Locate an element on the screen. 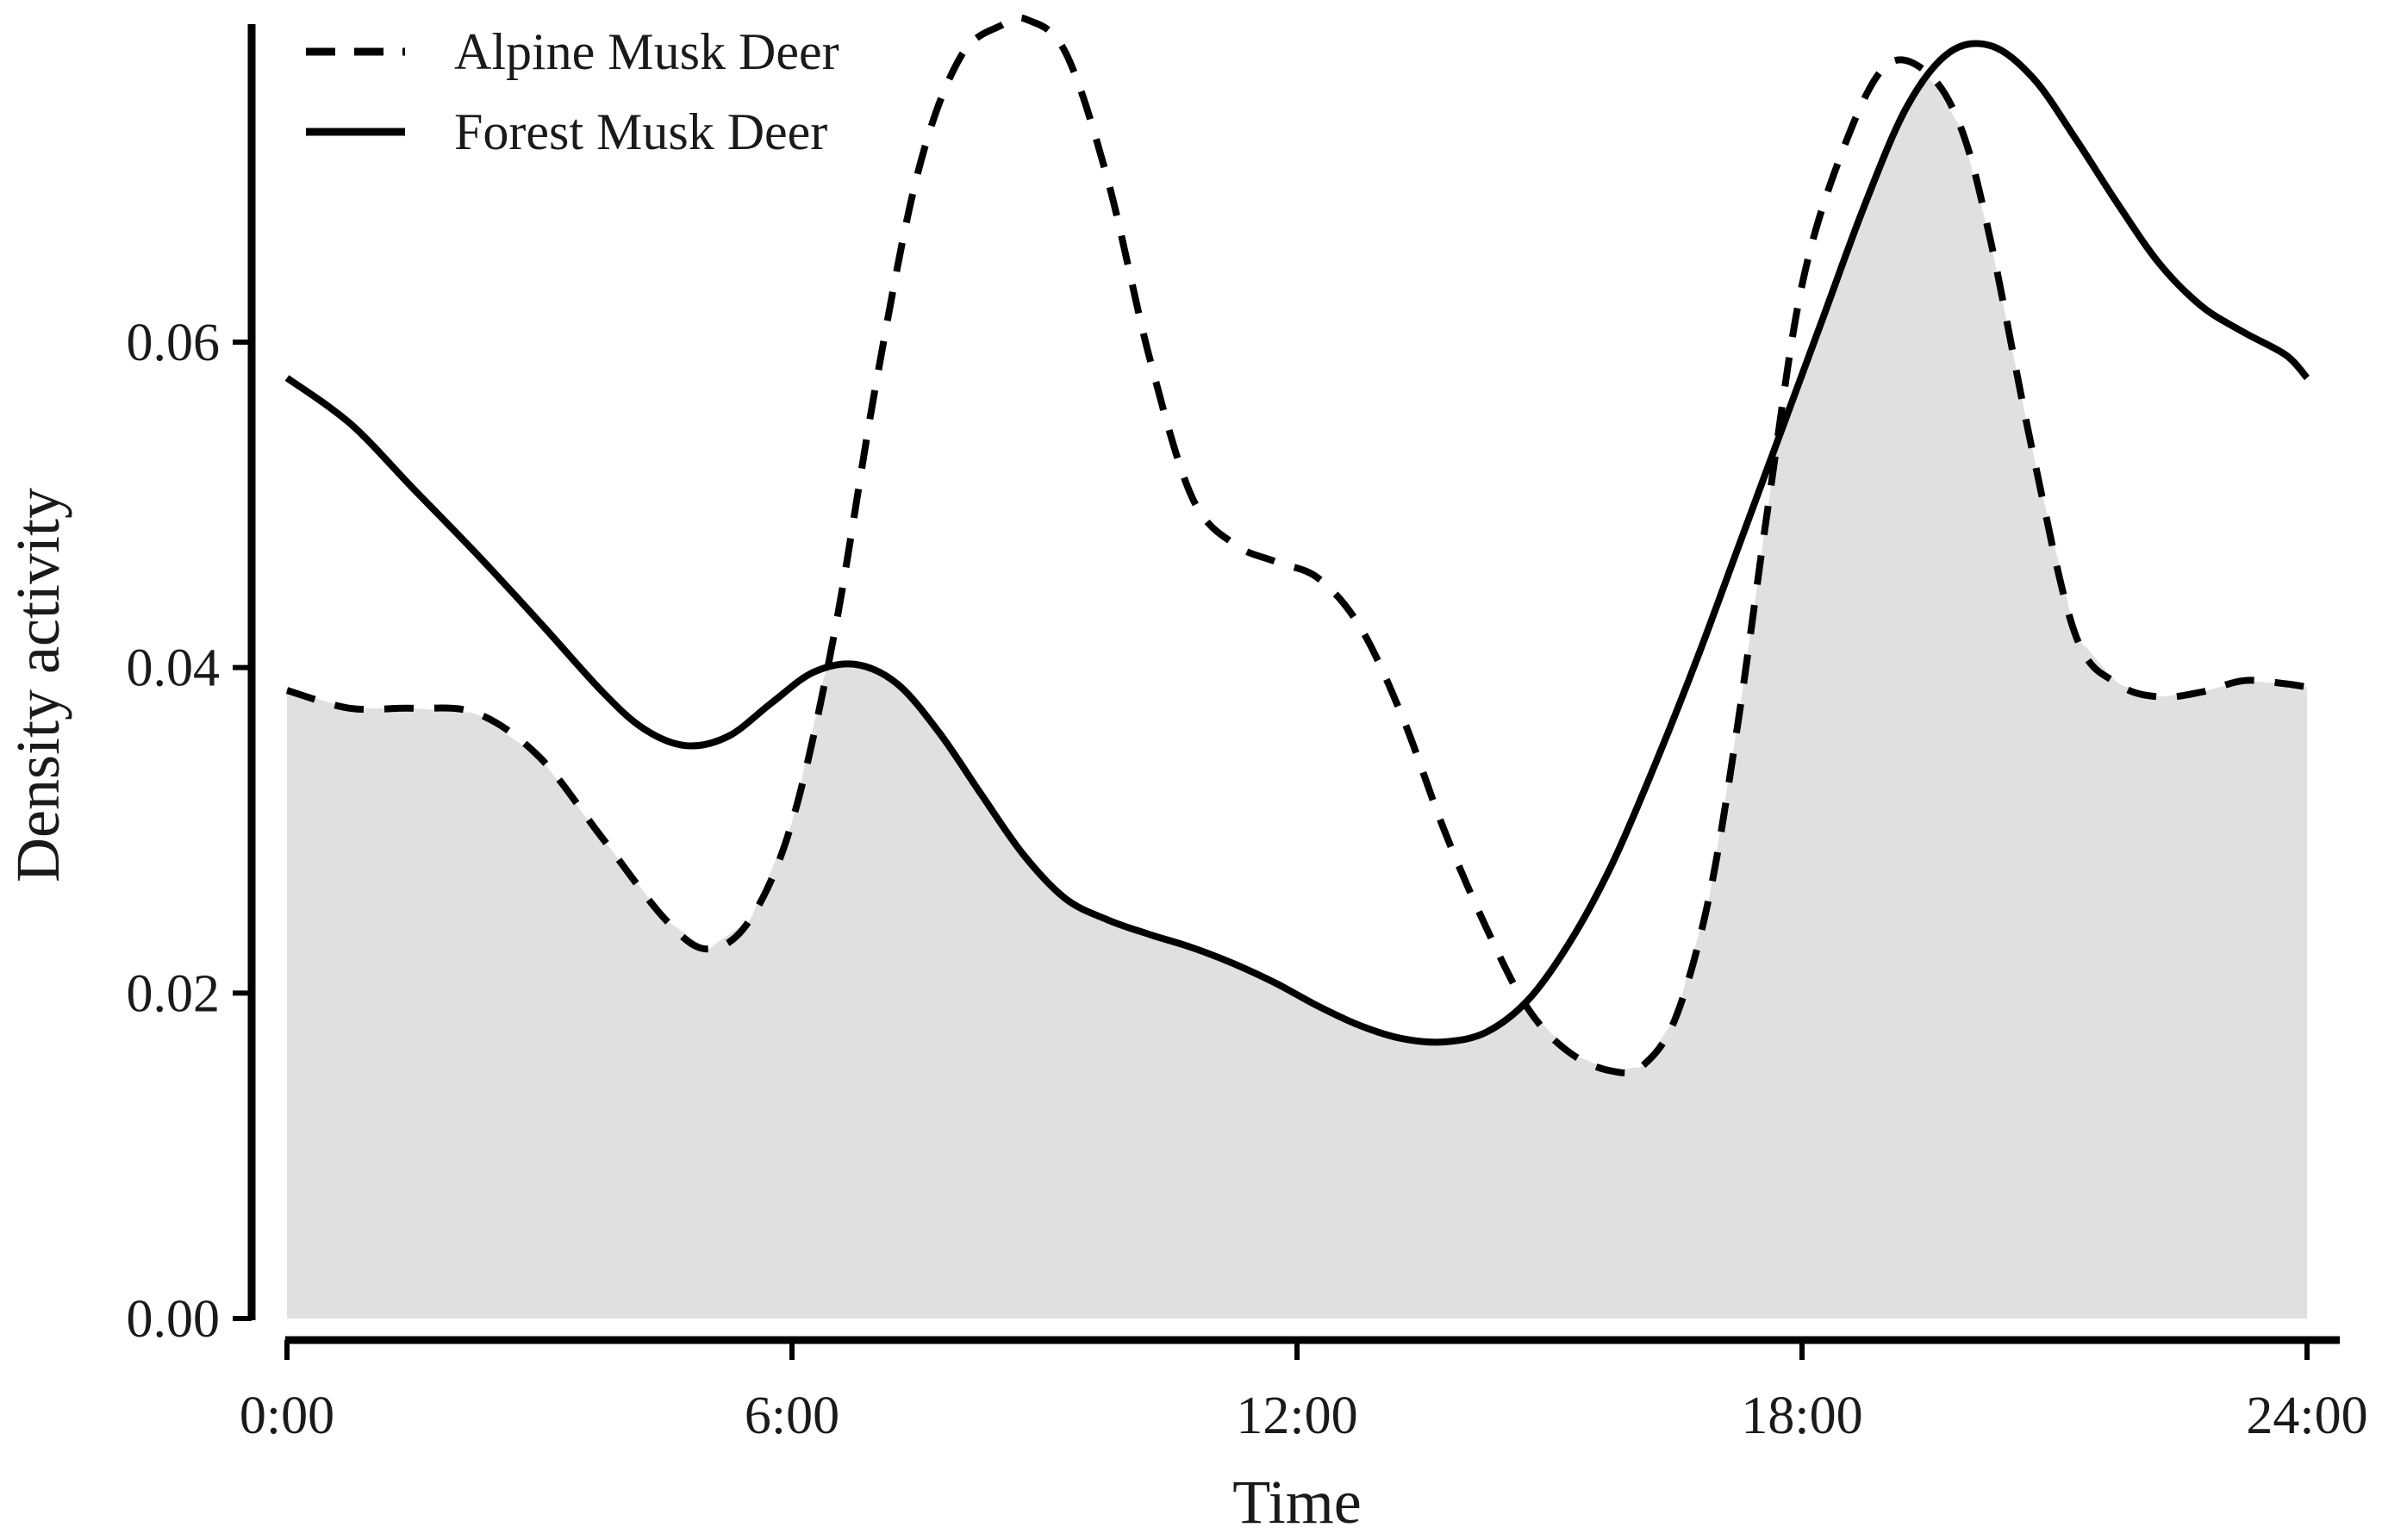 The height and width of the screenshot is (1540, 2382). y-tick-label: 0.06 is located at coordinates (174, 343).